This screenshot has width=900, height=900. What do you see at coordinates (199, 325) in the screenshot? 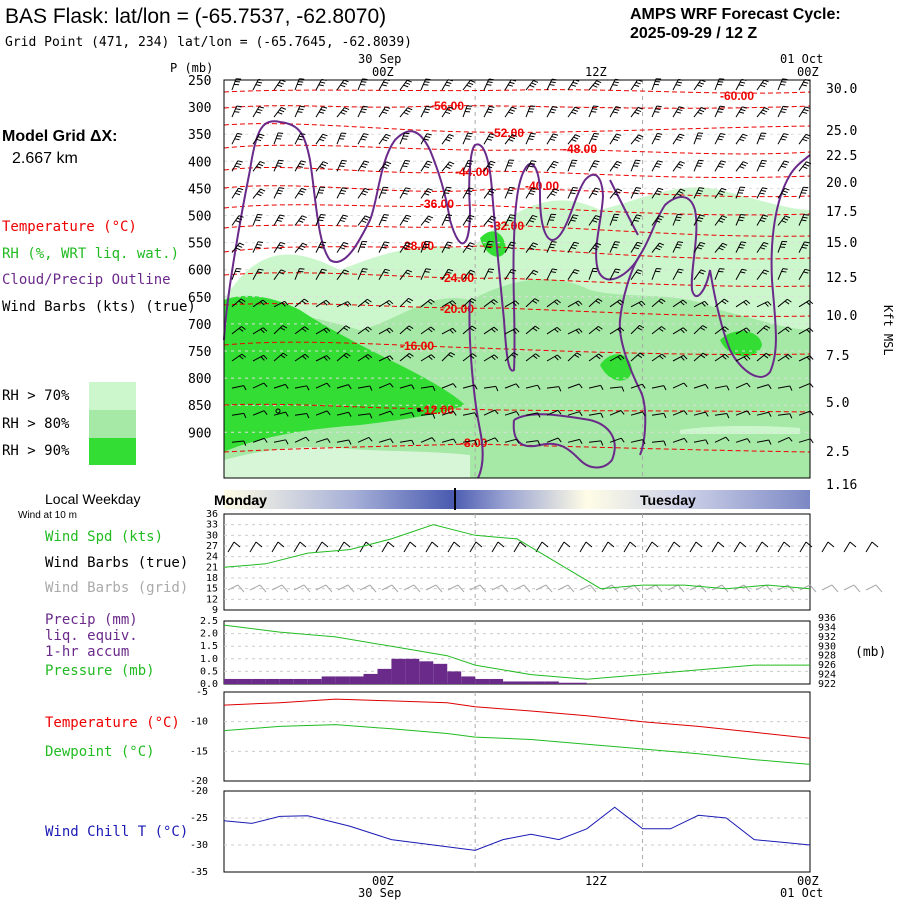
I see `pressure-tick-label: 700` at bounding box center [199, 325].